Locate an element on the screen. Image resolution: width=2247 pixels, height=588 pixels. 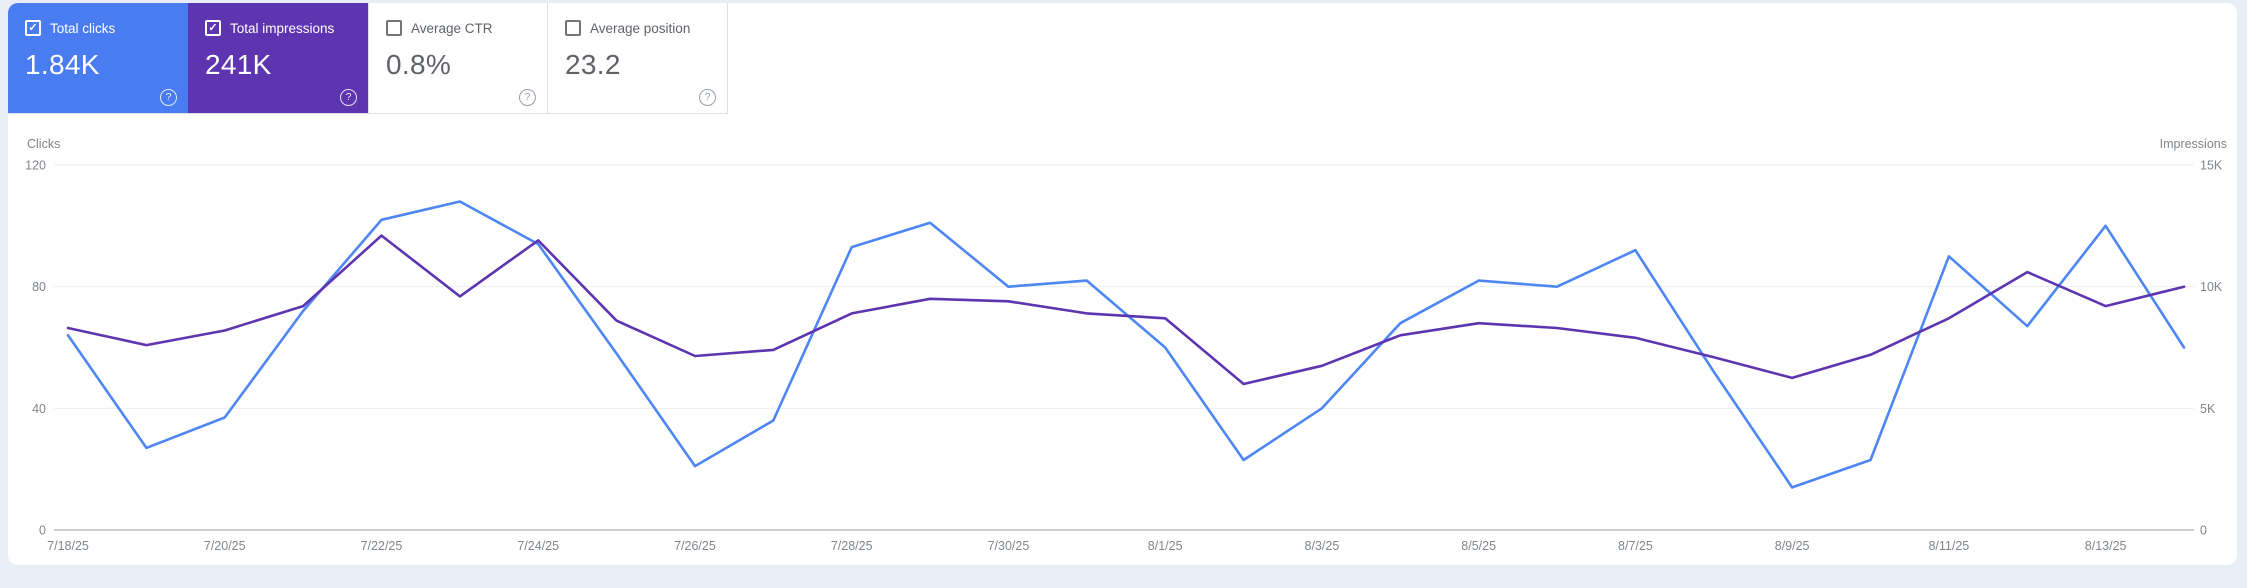
tile-total-impressions-header: ✓ Total impressions is located at coordinates (278, 19).